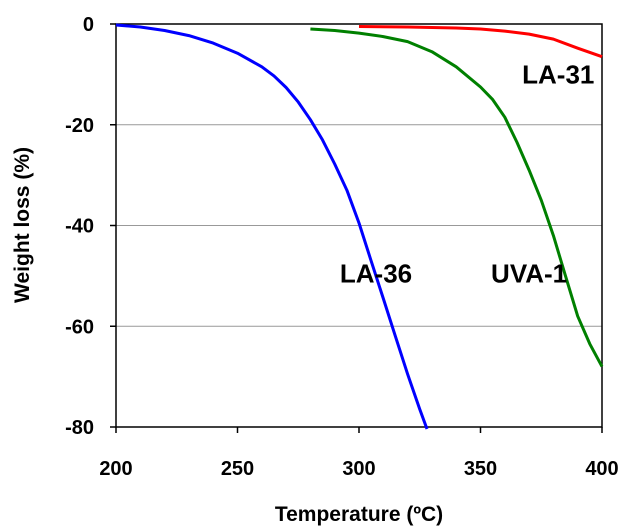 This screenshot has width=628, height=530. I want to click on series-label-la-36: LA-36, so click(376, 273).